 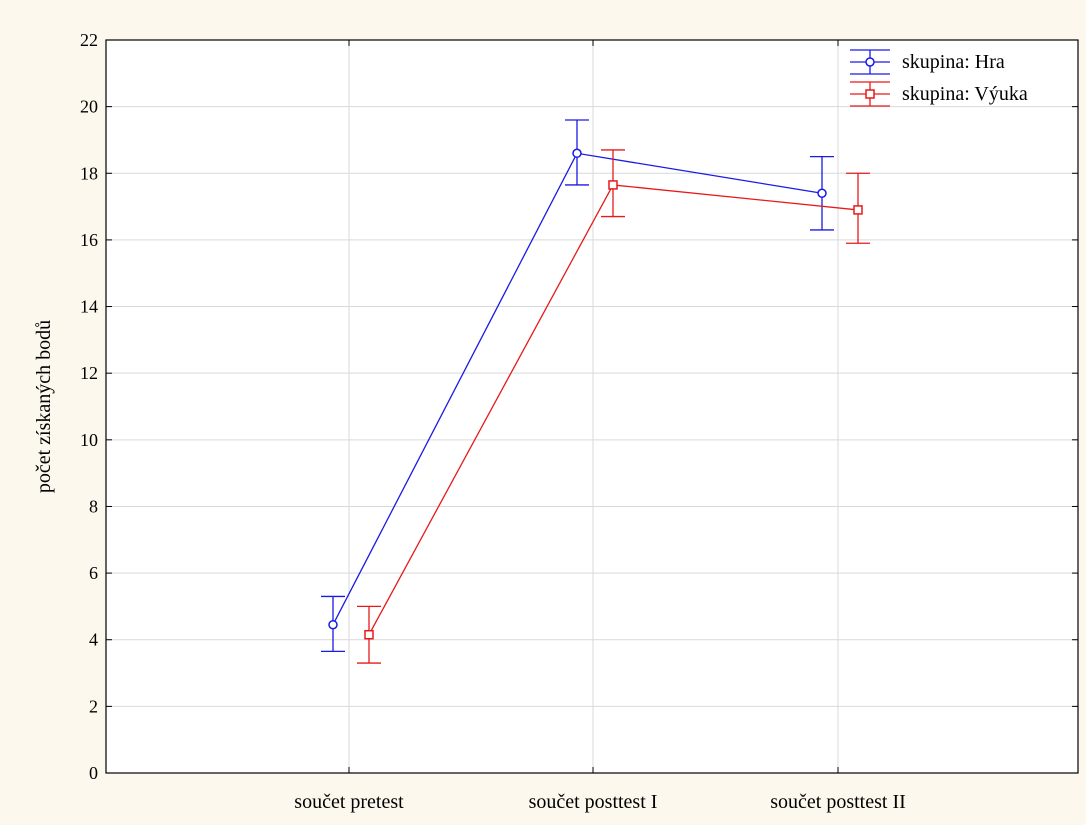 I want to click on y-tick-label: 10, so click(x=89, y=440).